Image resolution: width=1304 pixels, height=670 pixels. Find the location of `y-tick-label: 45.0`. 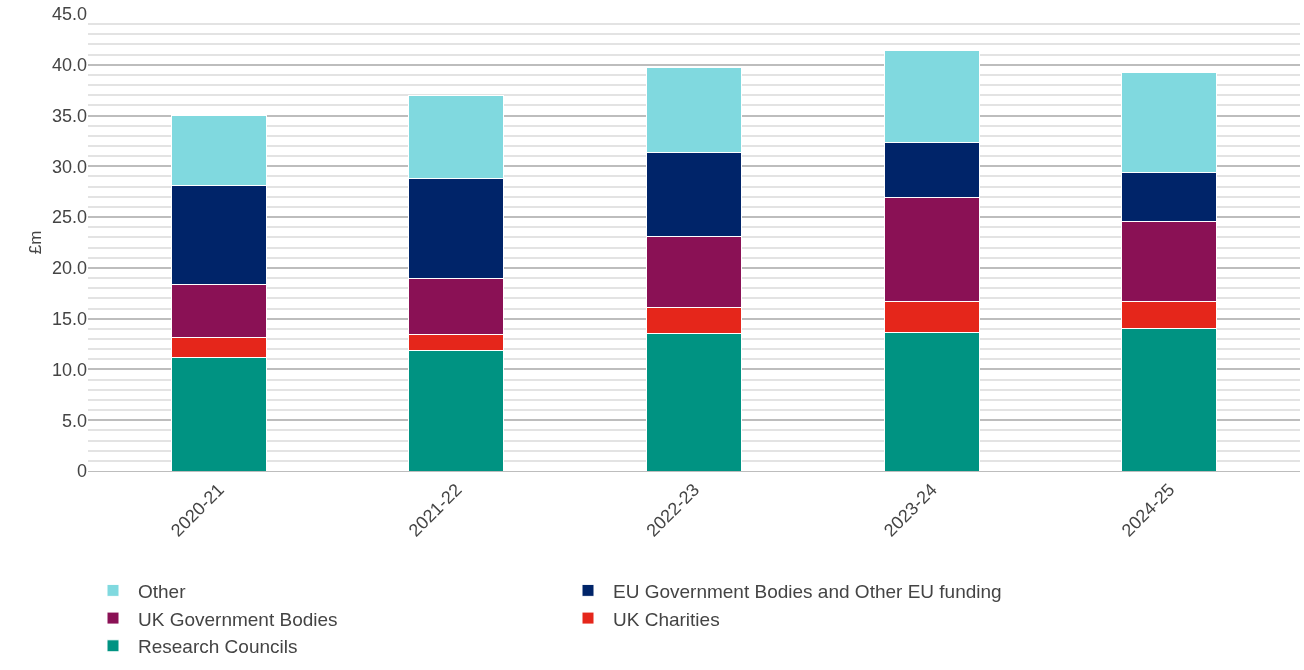

y-tick-label: 45.0 is located at coordinates (69, 14).